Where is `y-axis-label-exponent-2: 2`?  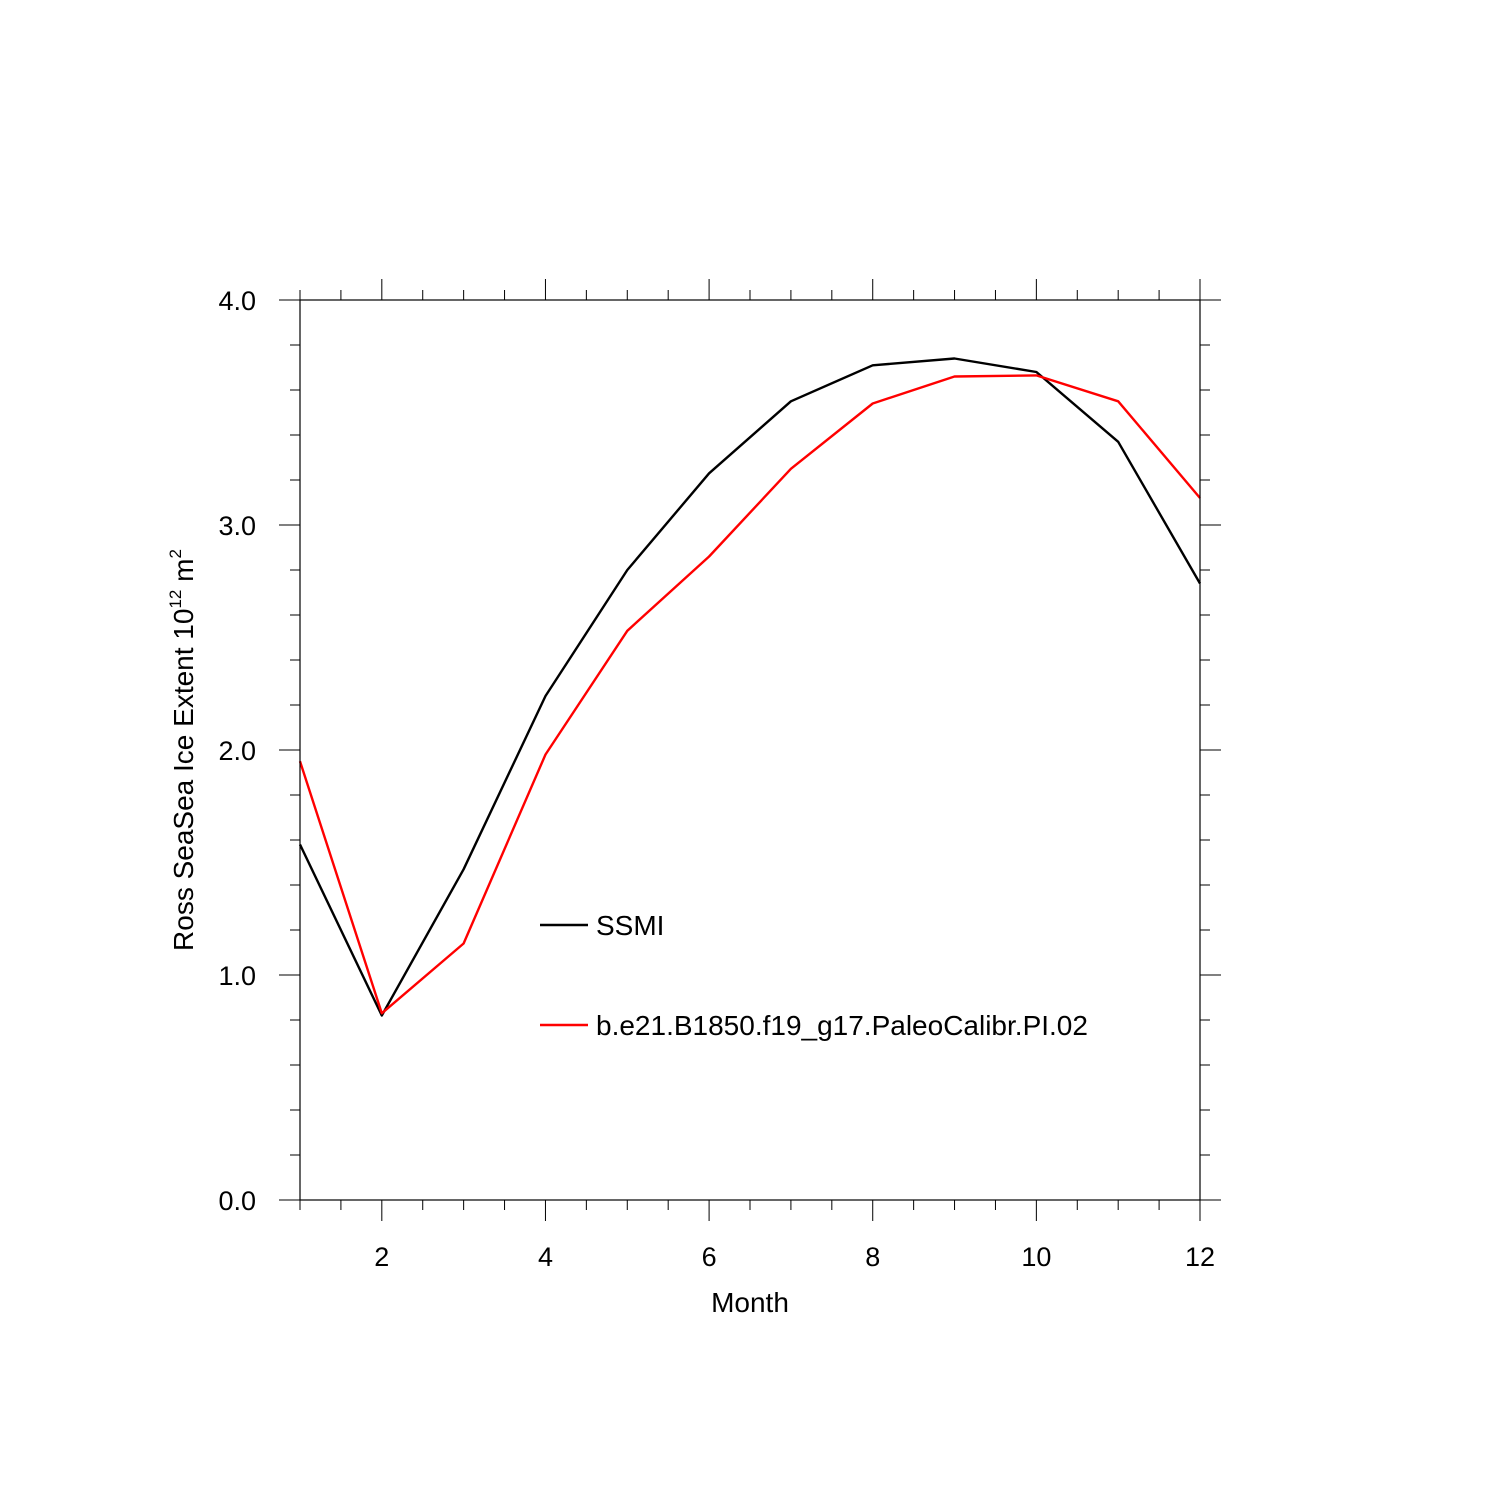 y-axis-label-exponent-2: 2 is located at coordinates (175, 553).